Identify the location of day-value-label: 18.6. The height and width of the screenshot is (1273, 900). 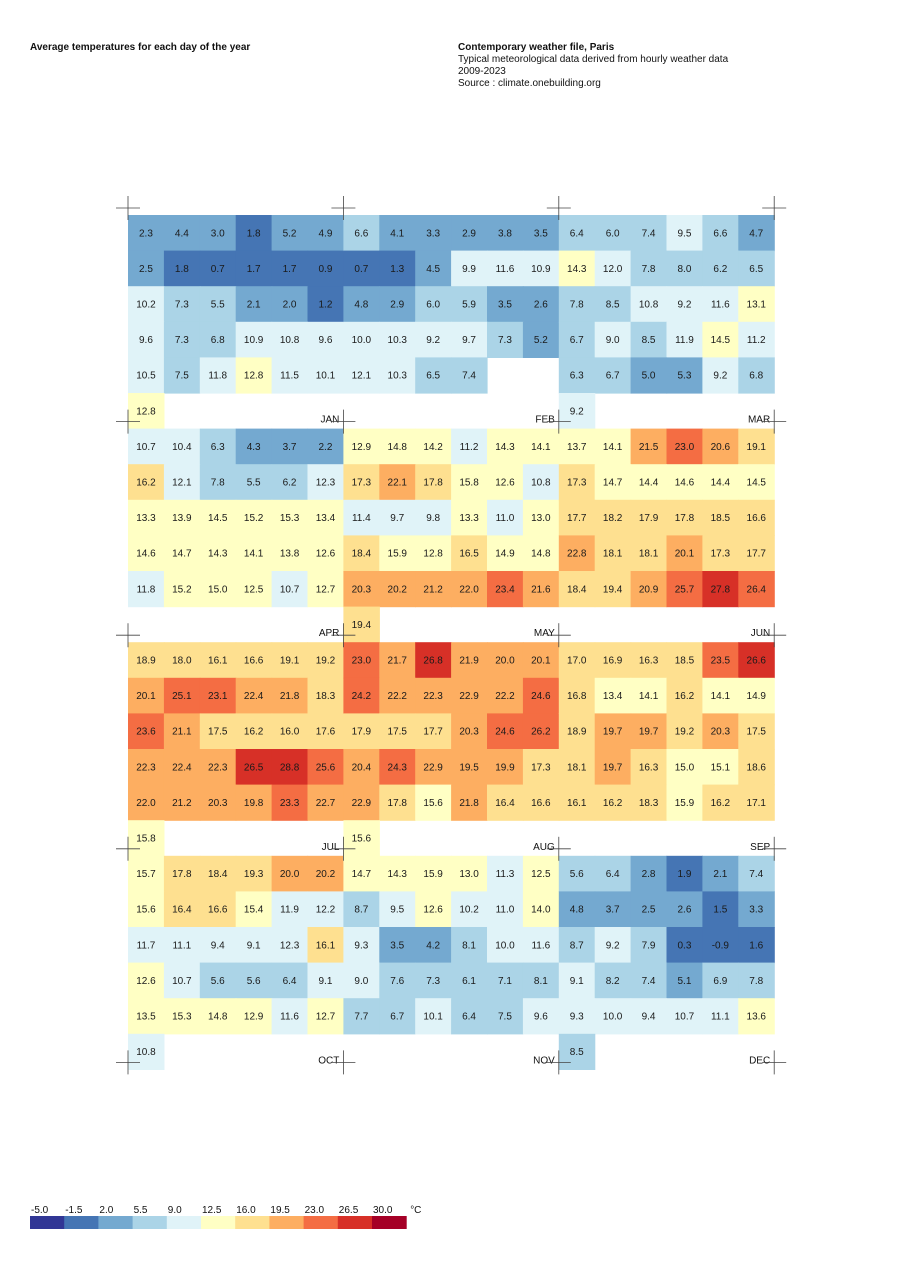
(757, 767).